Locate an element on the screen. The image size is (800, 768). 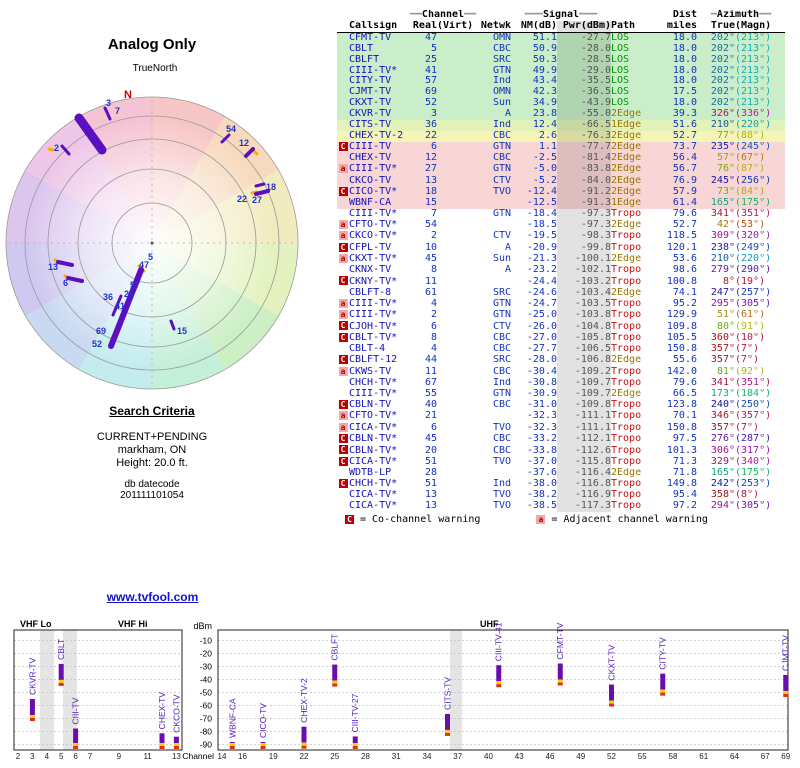
tvfool-link: www.tvfool.com is located at coordinates (152, 597).